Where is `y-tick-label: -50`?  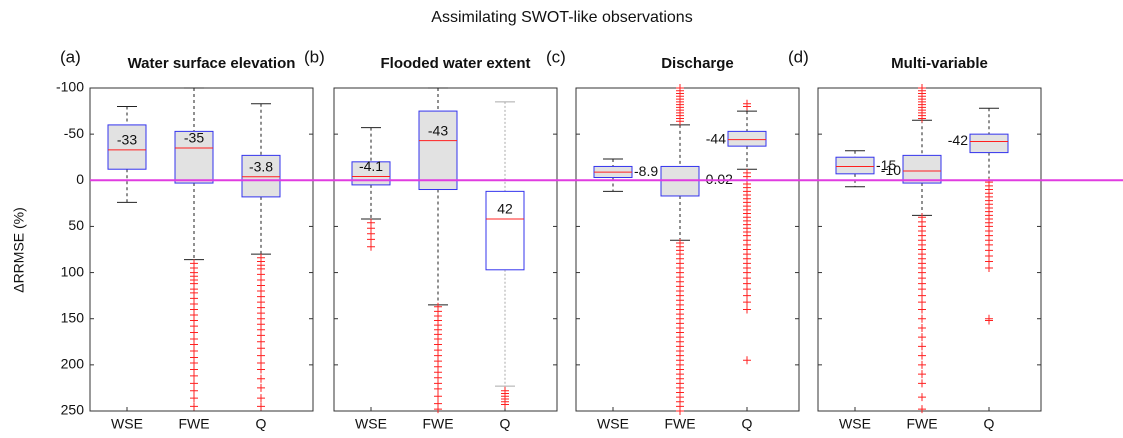 y-tick-label: -50 is located at coordinates (74, 133).